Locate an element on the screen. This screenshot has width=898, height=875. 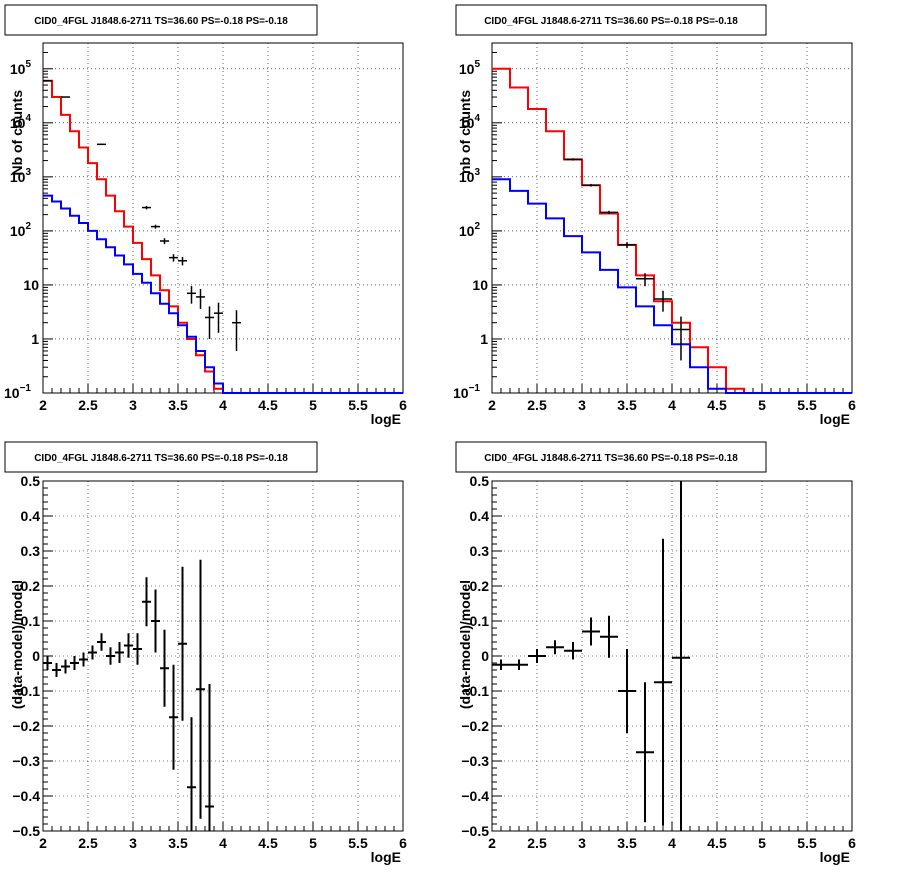
y-axis-label: nb of counts is located at coordinates (465, 132).